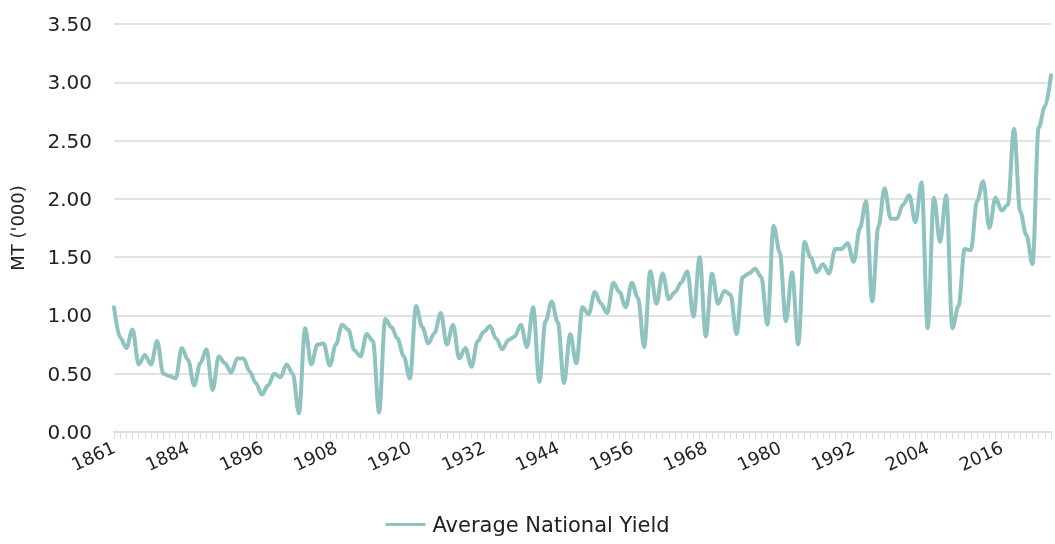 The image size is (1055, 544). I want to click on x-tick-label: 1956, so click(611, 455).